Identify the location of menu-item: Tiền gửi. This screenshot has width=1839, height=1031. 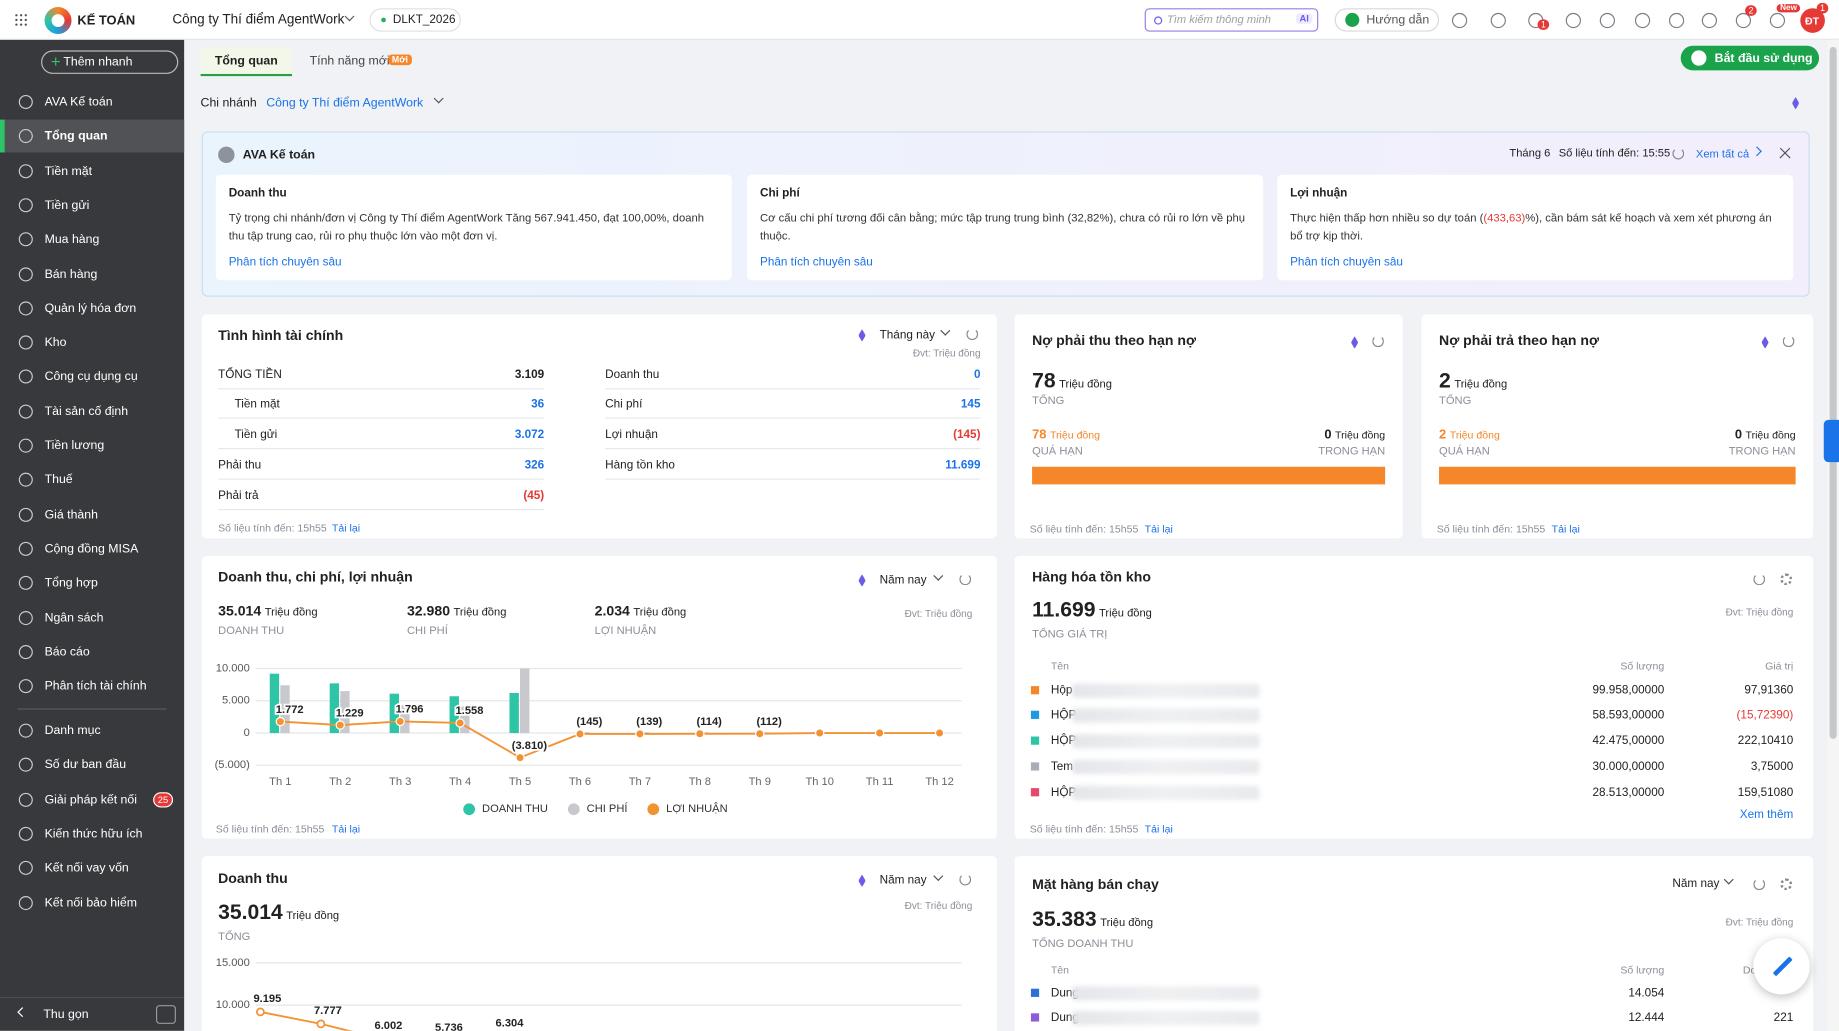
(67, 205).